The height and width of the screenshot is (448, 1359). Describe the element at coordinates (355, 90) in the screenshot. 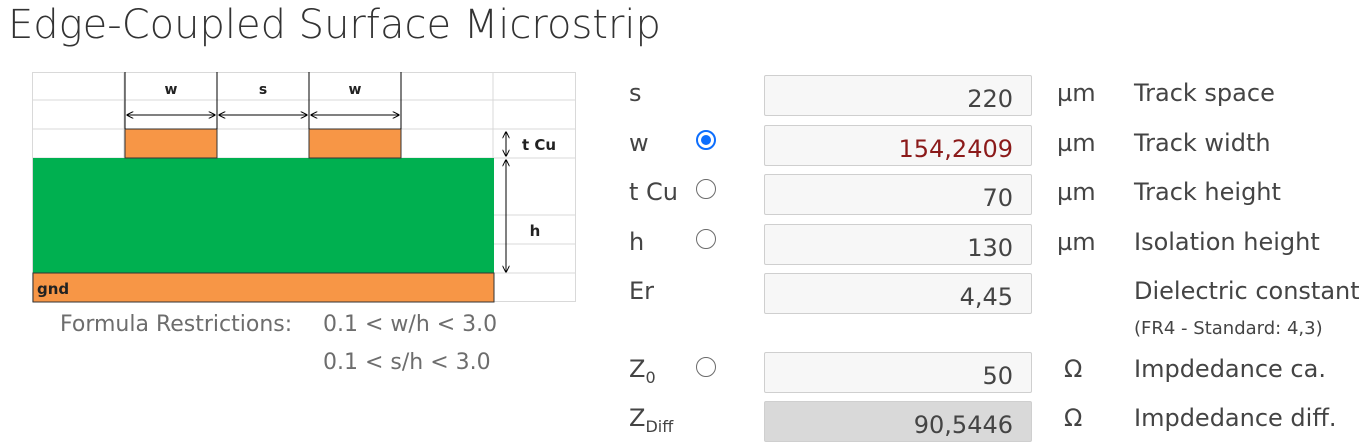

I see `dim-label-w-right: w` at that location.